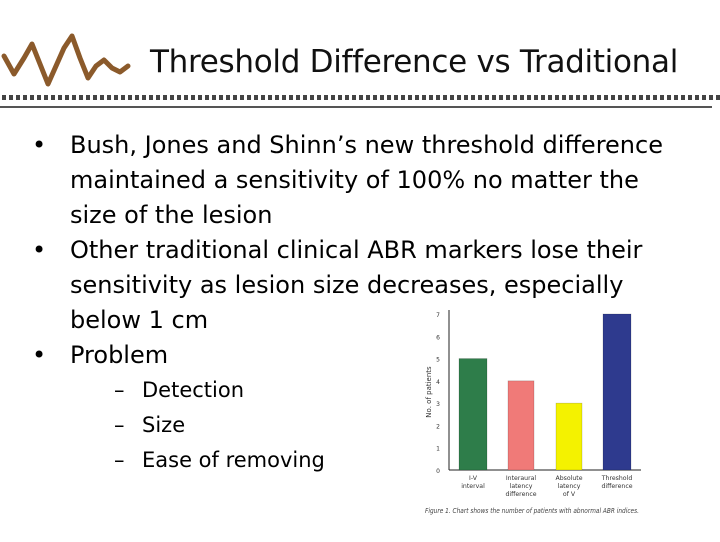 The height and width of the screenshot is (542, 720). What do you see at coordinates (193, 390) in the screenshot?
I see `sub-bullet-text: Detection` at bounding box center [193, 390].